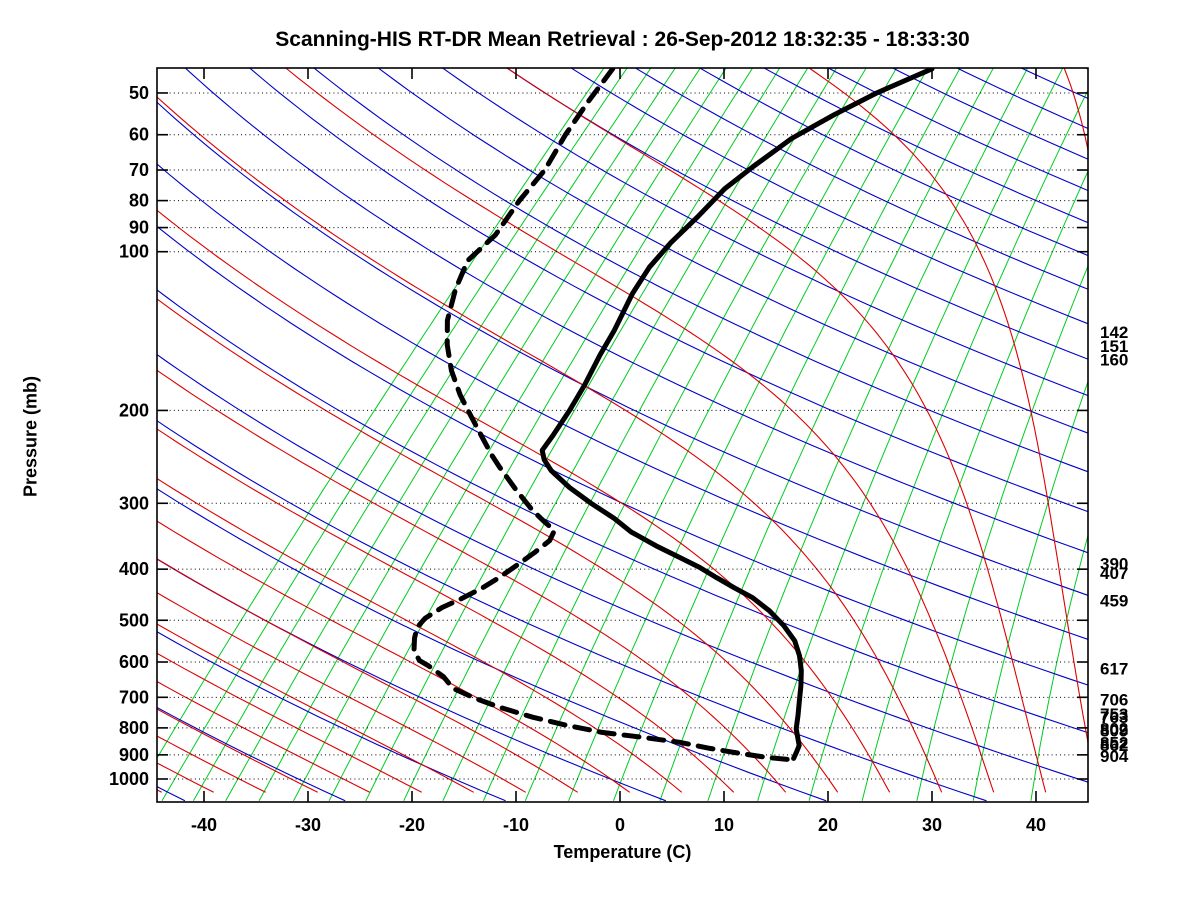 The width and height of the screenshot is (1200, 900). I want to click on pressure-level-annotation: 802, so click(1114, 728).